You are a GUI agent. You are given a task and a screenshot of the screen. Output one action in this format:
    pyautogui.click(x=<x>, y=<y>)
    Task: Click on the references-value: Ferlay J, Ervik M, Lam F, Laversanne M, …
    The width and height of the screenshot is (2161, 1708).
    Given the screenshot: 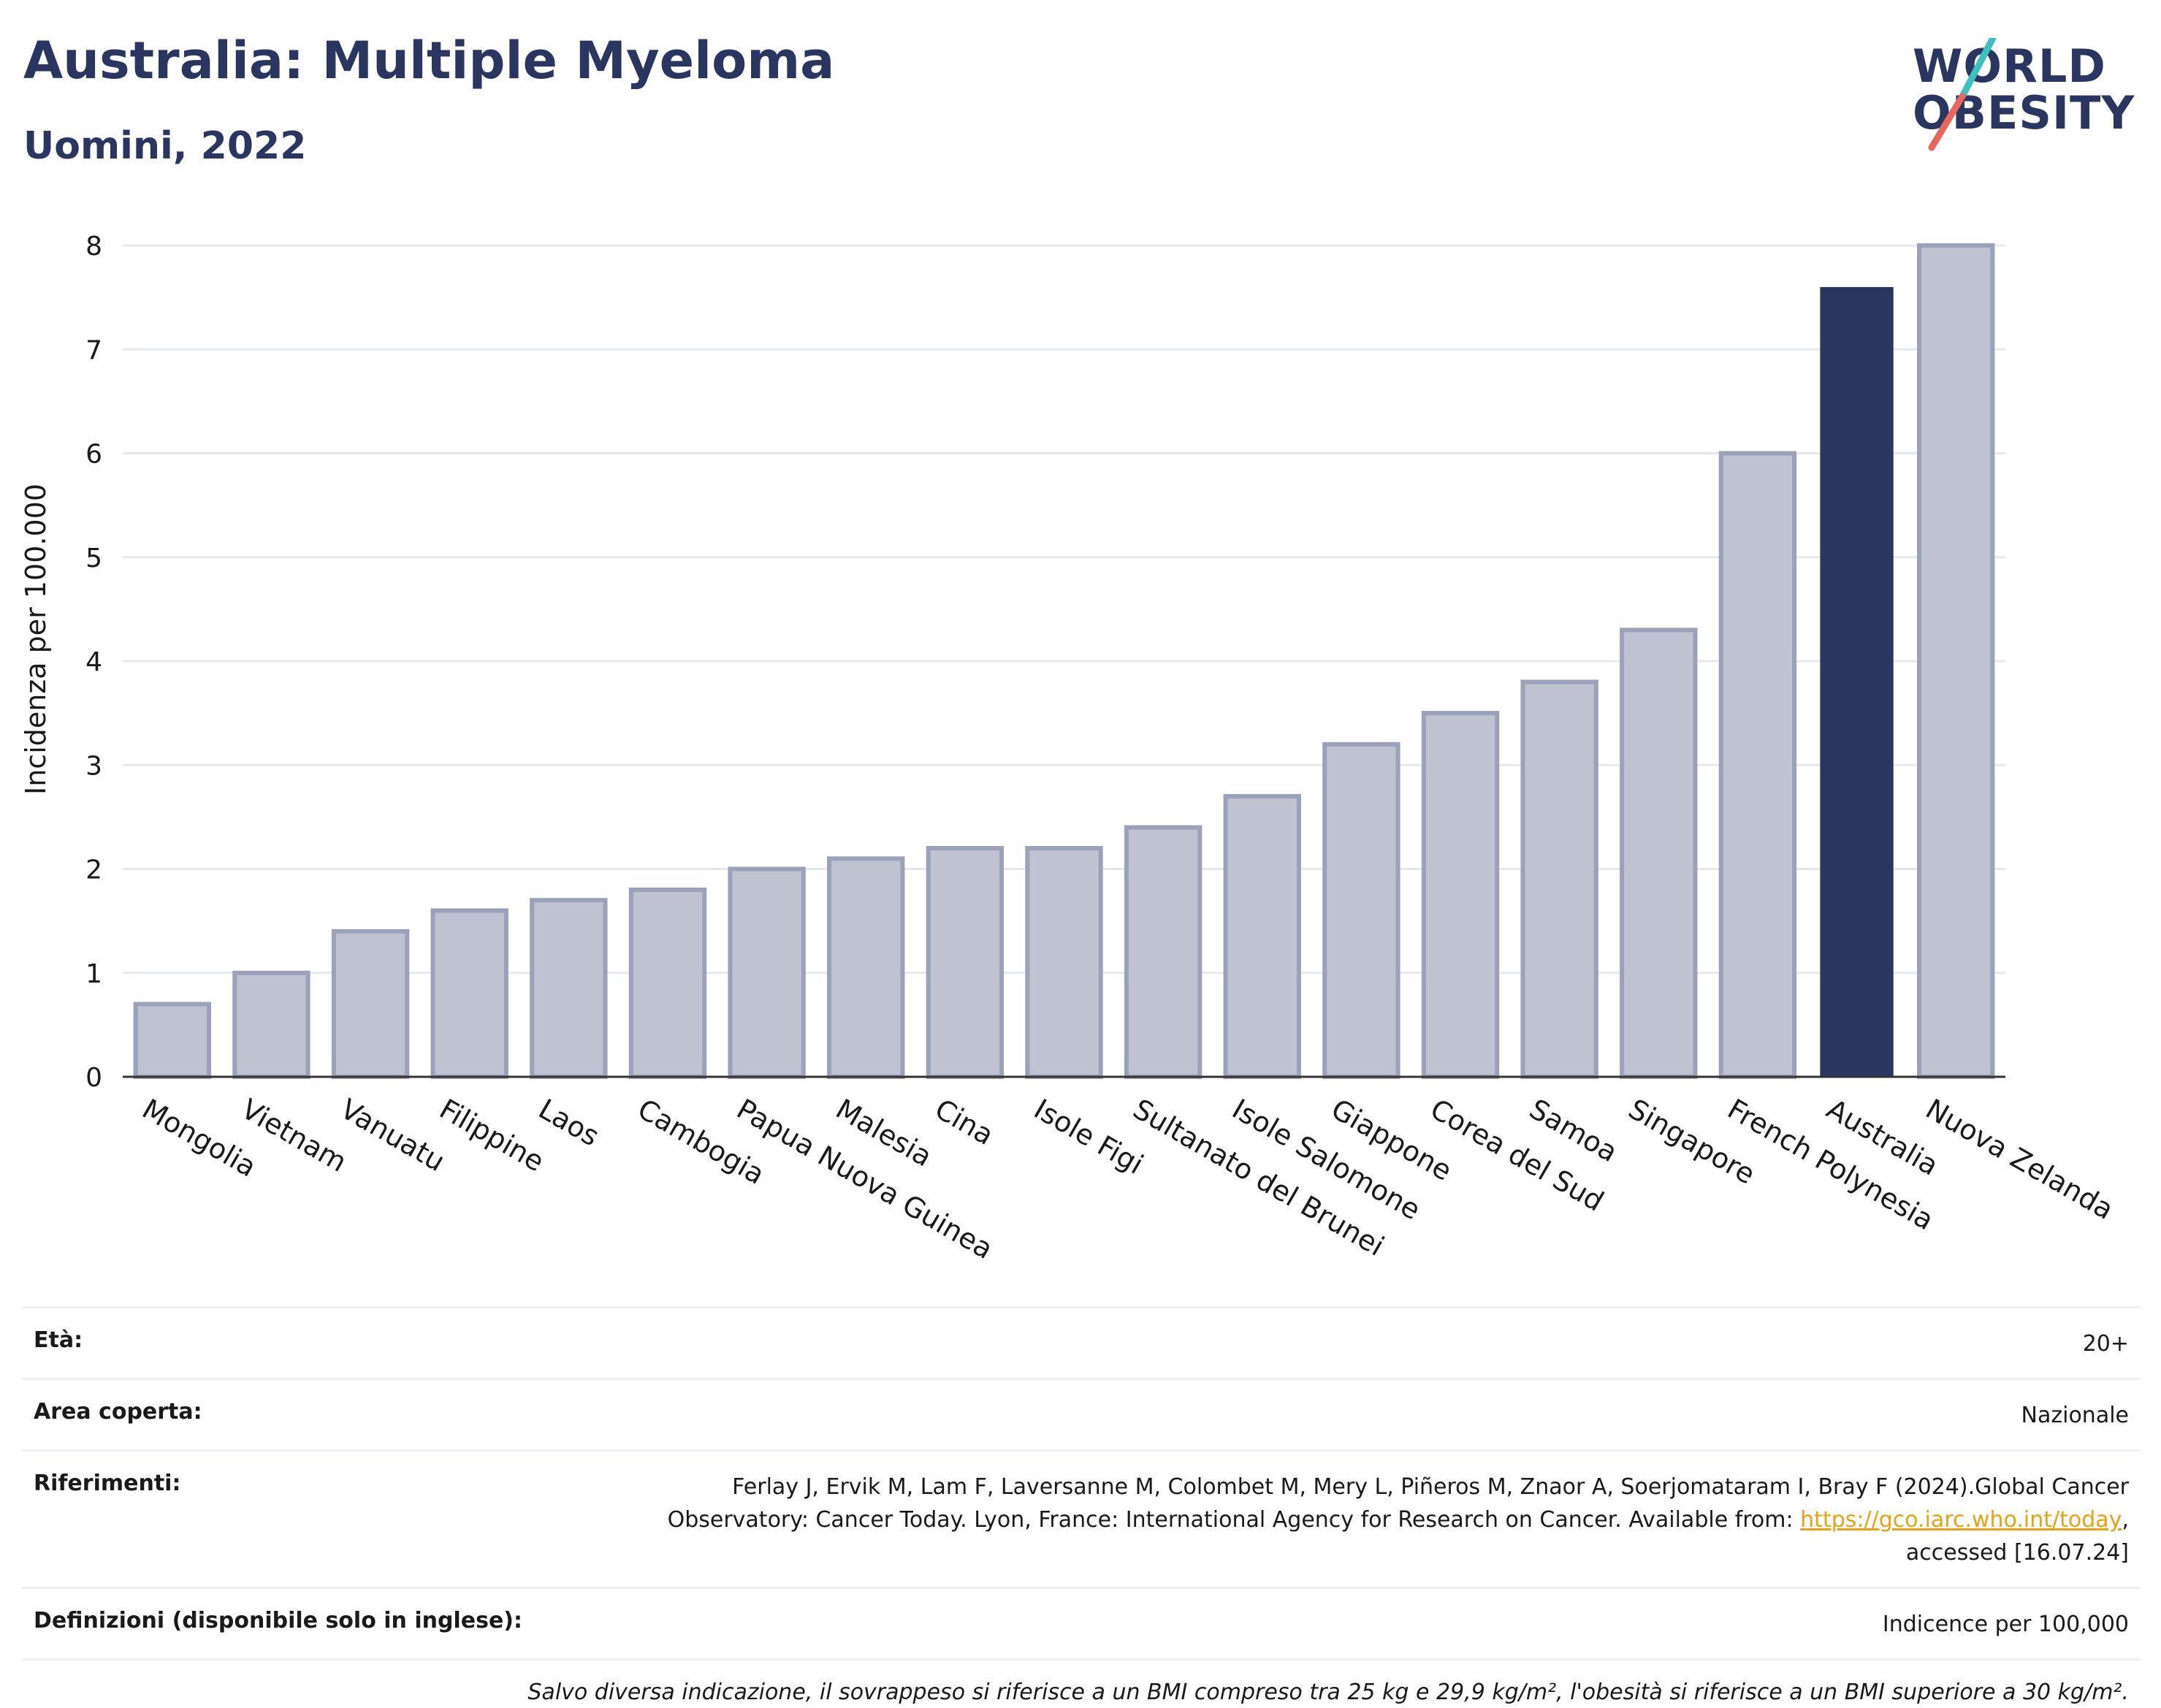 What is the action you would take?
    pyautogui.click(x=1398, y=1520)
    